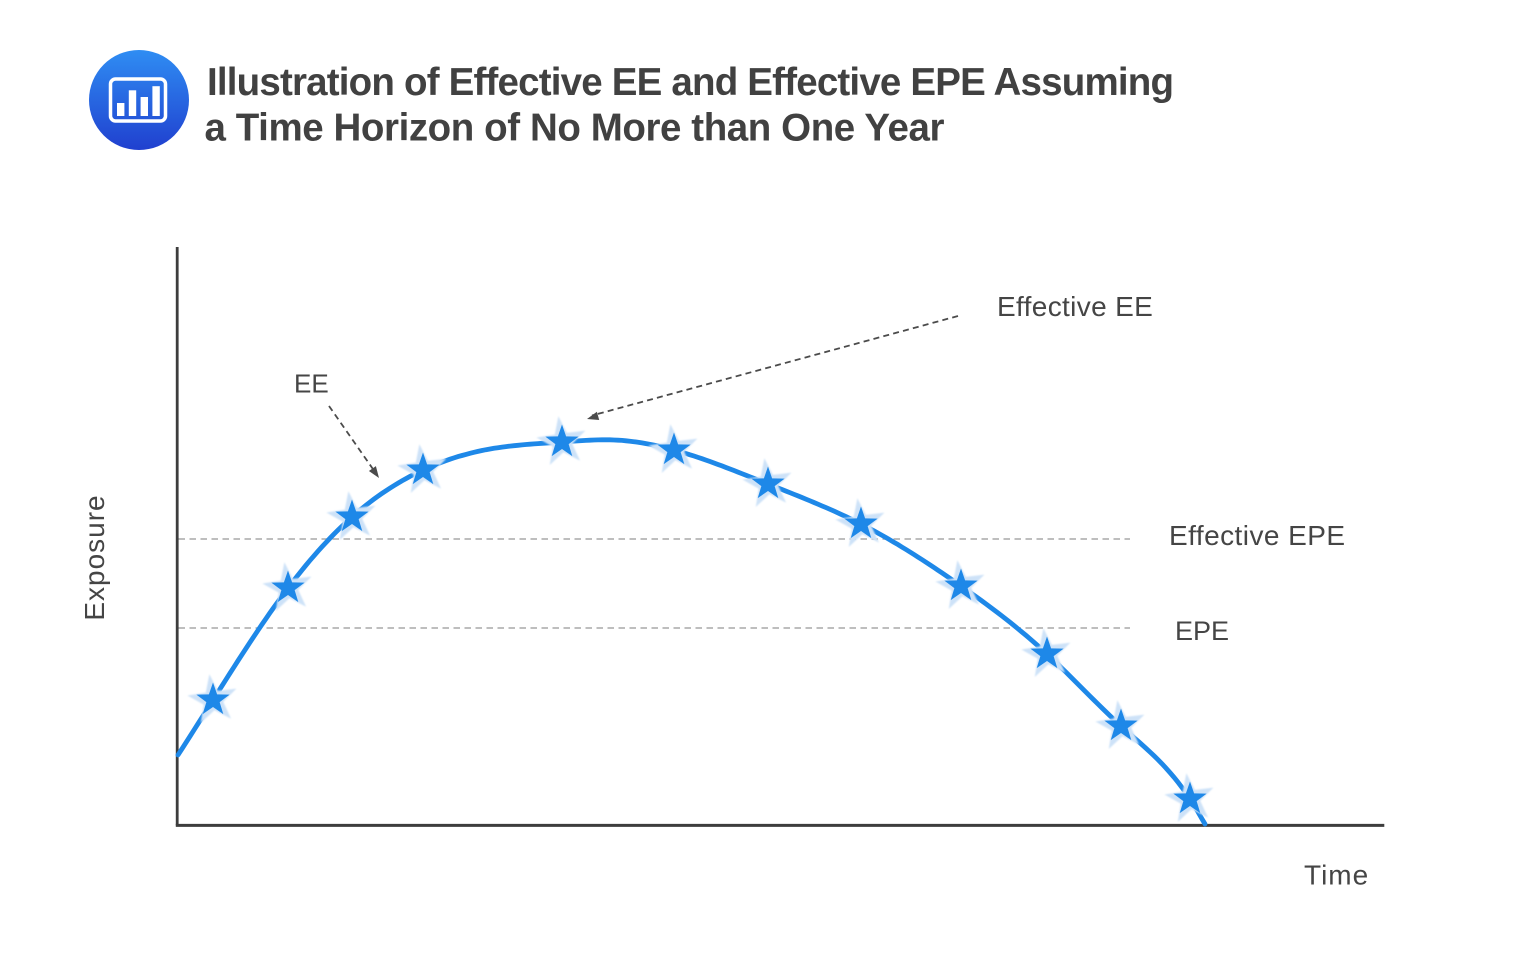 The height and width of the screenshot is (962, 1536). Describe the element at coordinates (575, 128) in the screenshot. I see `svg-text:a Time Horizon of No More than: a Time Horizon of No More than One Year` at that location.